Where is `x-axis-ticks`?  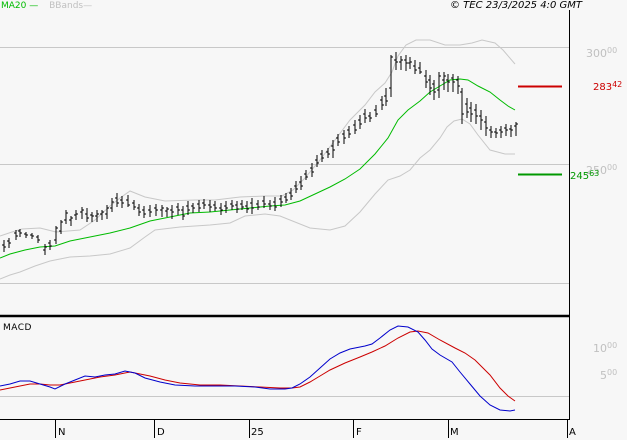
x-axis-ticks is located at coordinates (311, 429).